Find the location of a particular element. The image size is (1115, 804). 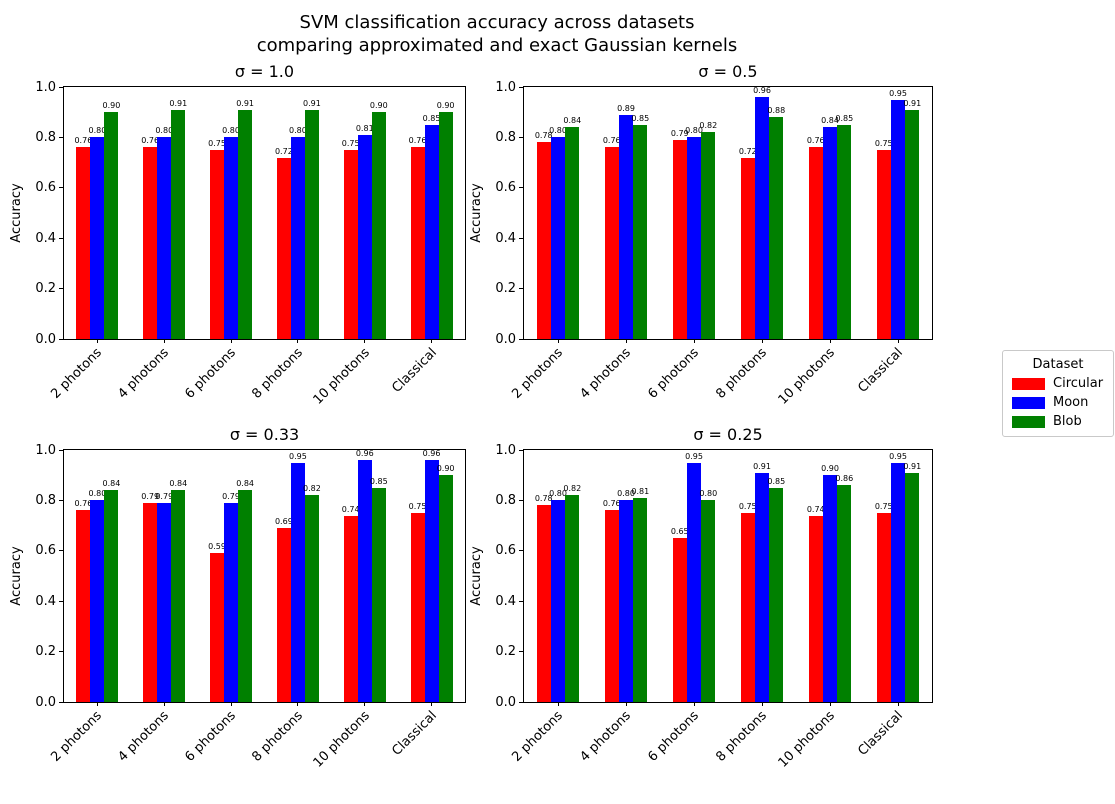

bar-value-label: 0.59 is located at coordinates (217, 547).